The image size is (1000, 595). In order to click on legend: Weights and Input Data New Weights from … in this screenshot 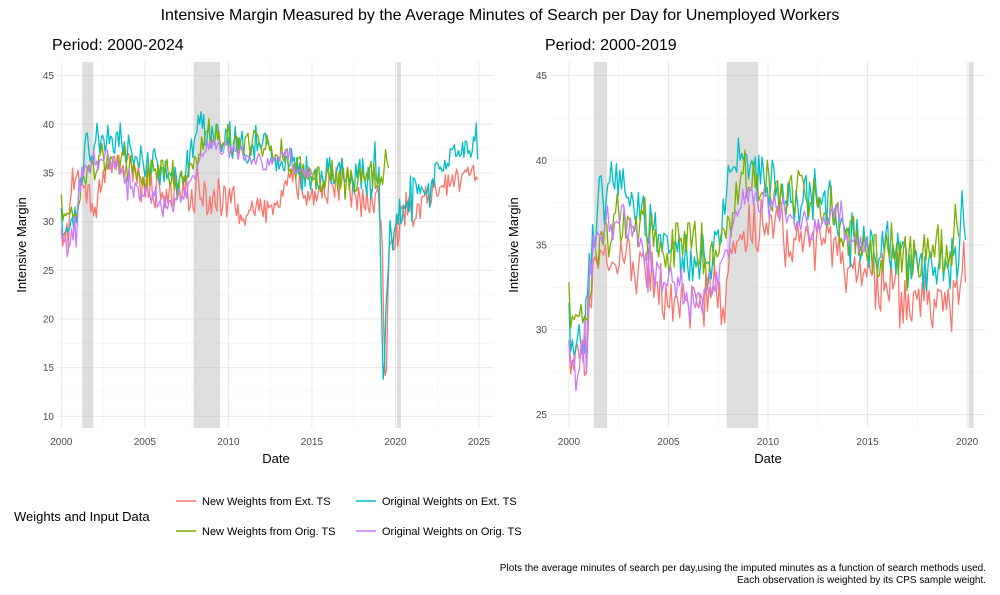, I will do `click(268, 517)`.